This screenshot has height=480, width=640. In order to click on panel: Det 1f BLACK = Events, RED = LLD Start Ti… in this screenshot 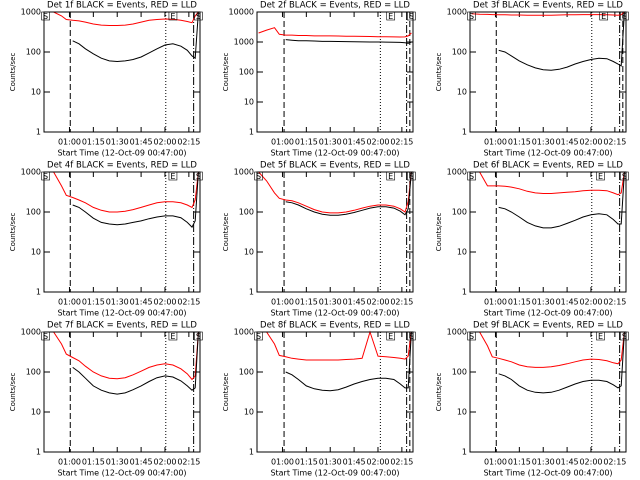, I will do `click(106, 79)`.